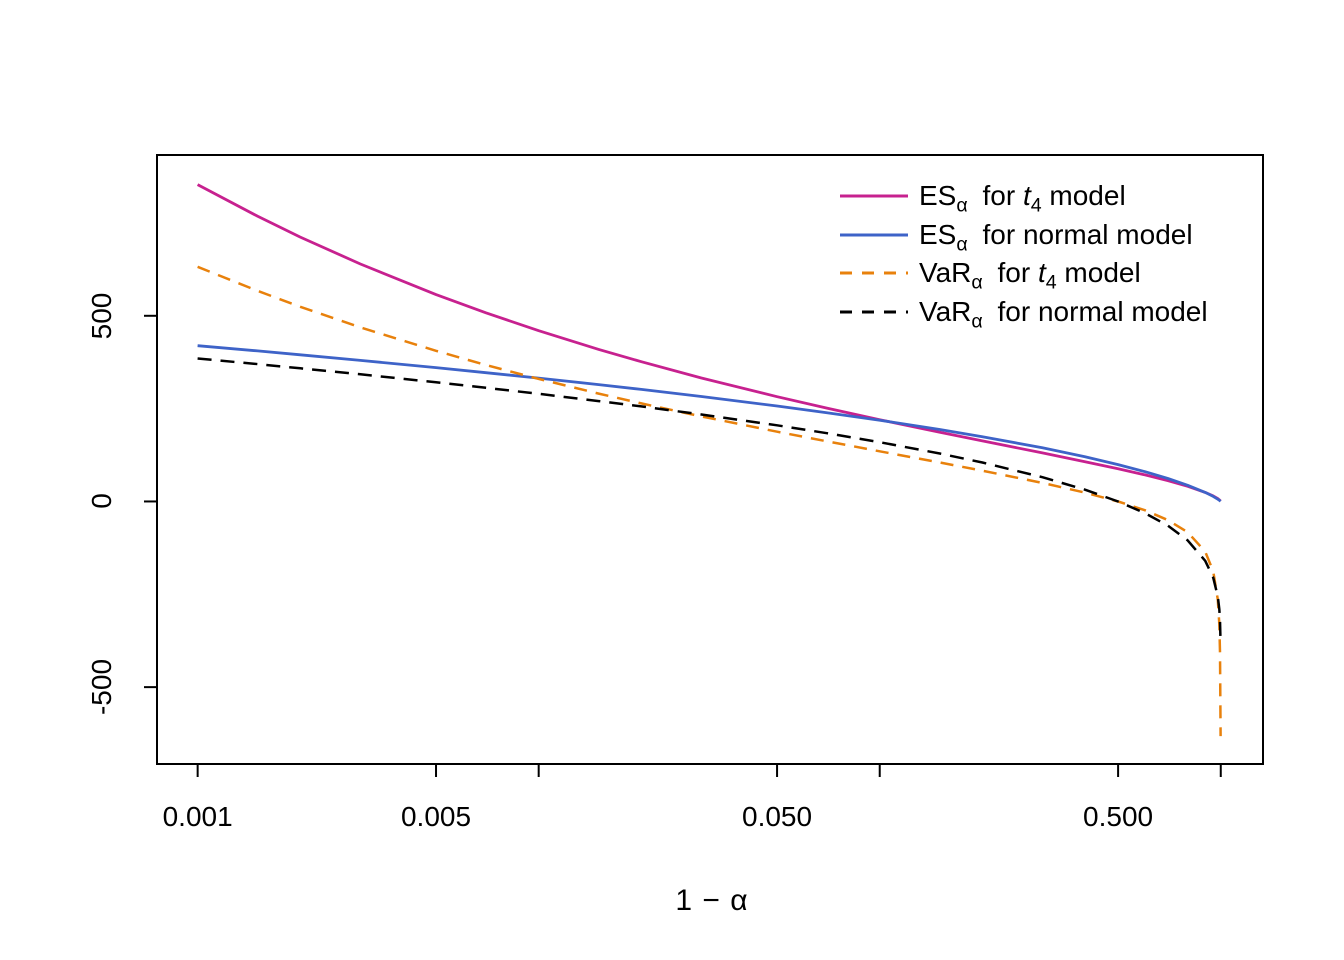 This screenshot has width=1344, height=960. What do you see at coordinates (197, 816) in the screenshot?
I see `x-tick-label: 0.001` at bounding box center [197, 816].